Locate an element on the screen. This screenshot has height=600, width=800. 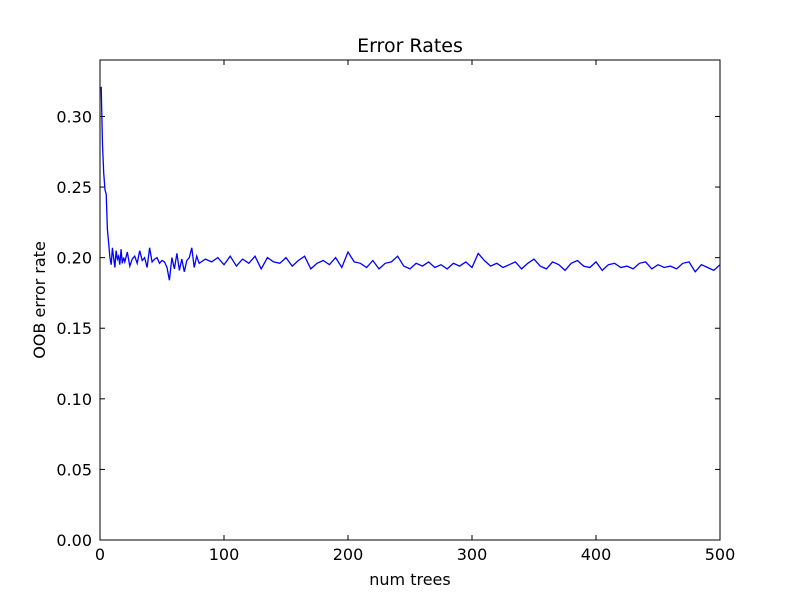
x-tick-label: 500 is located at coordinates (720, 554).